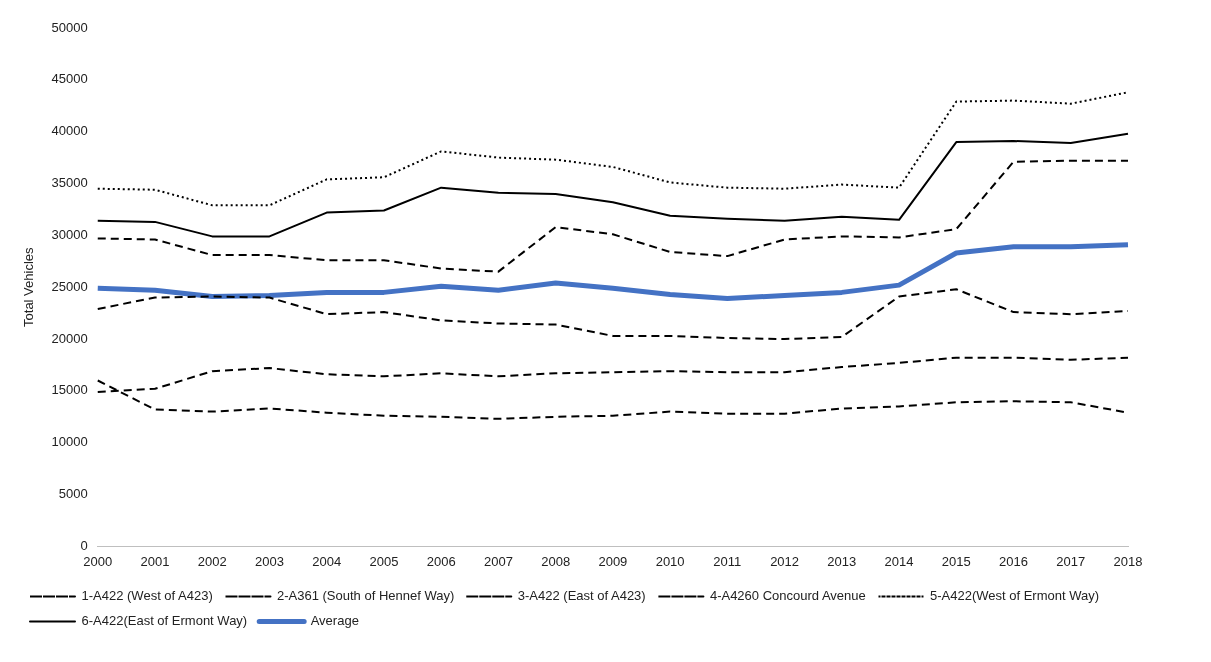  I want to click on x-tick-label: 2008, so click(556, 561).